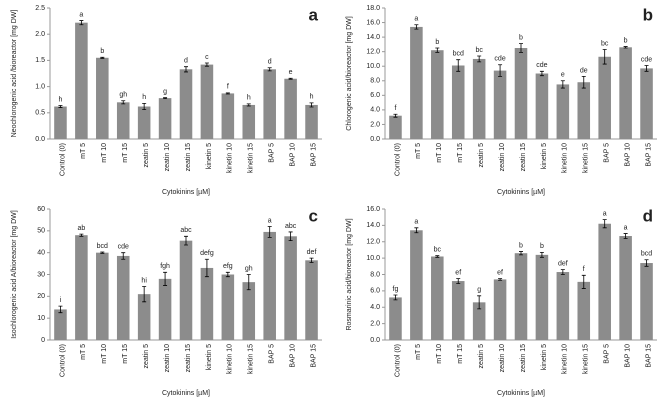 The image size is (669, 401). What do you see at coordinates (607, 354) in the screenshot?
I see `x-tick-label: BAP 5` at bounding box center [607, 354].